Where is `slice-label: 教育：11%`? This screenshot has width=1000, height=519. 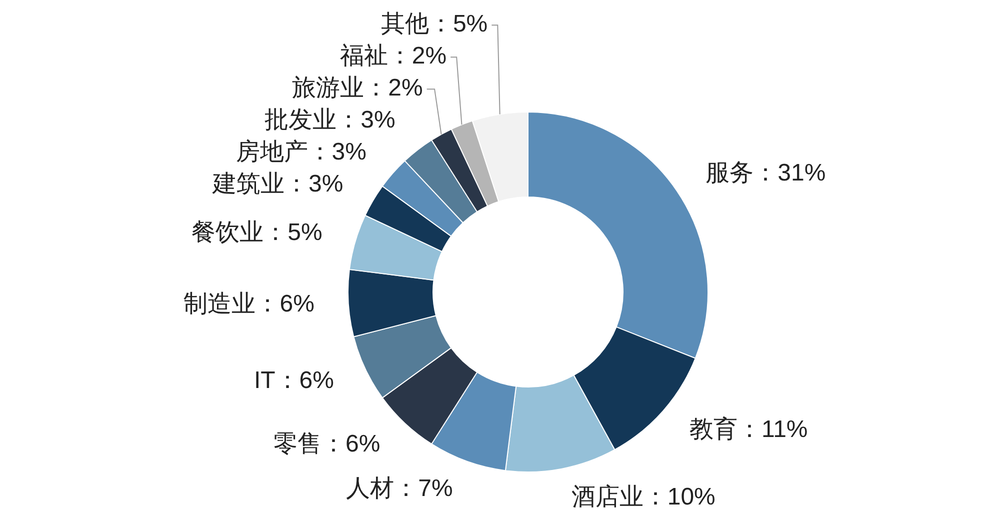
slice-label: 教育：11% is located at coordinates (749, 430).